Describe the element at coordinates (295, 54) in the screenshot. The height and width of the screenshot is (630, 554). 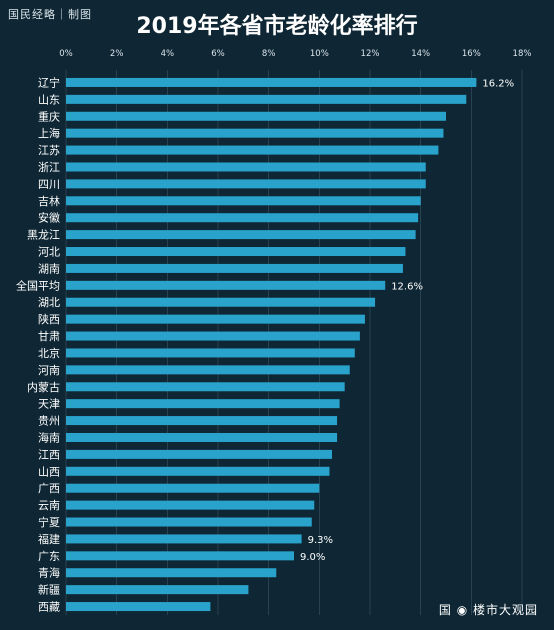
I see `x-axis-ticks: 0% 2% 4% 6% 8% 10% 12% 14% 16% 18%` at that location.